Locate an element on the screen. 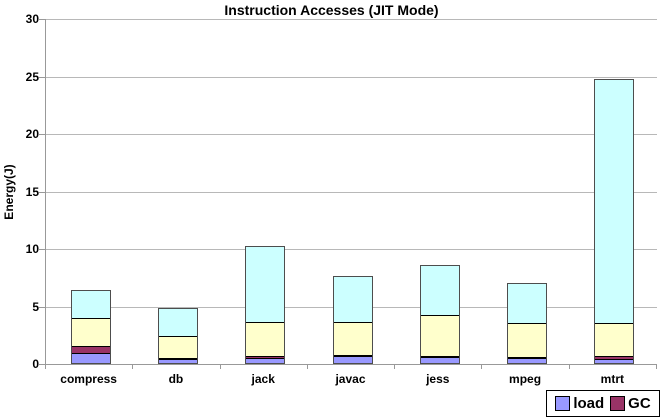 This screenshot has height=419, width=663. bar-segment-load-mtrt is located at coordinates (614, 360).